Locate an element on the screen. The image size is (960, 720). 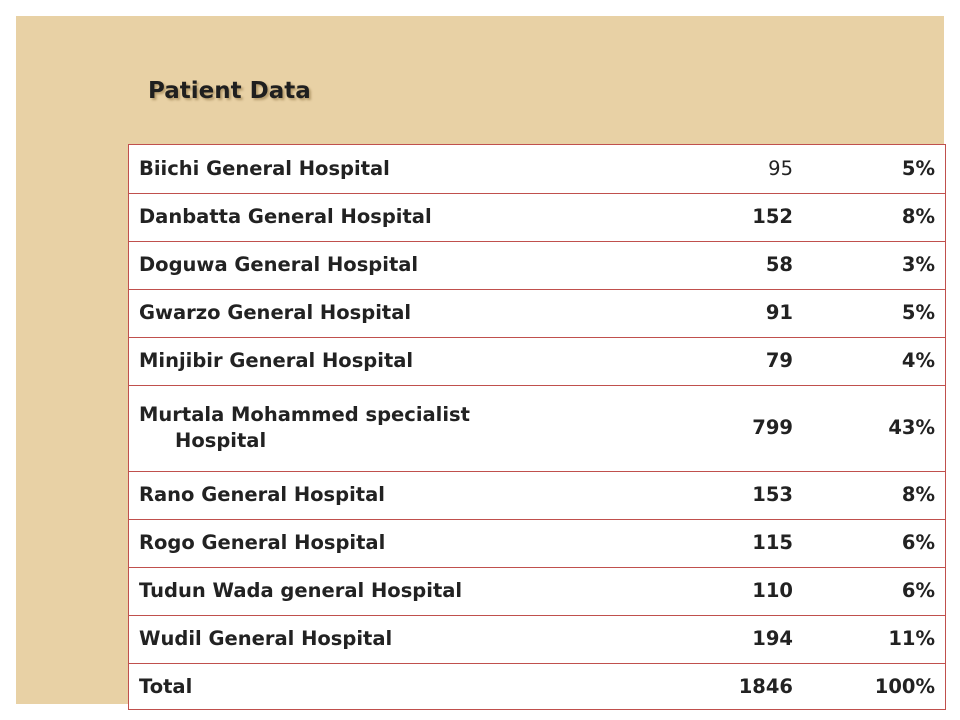
percentage-cell: 3% is located at coordinates (874, 265).